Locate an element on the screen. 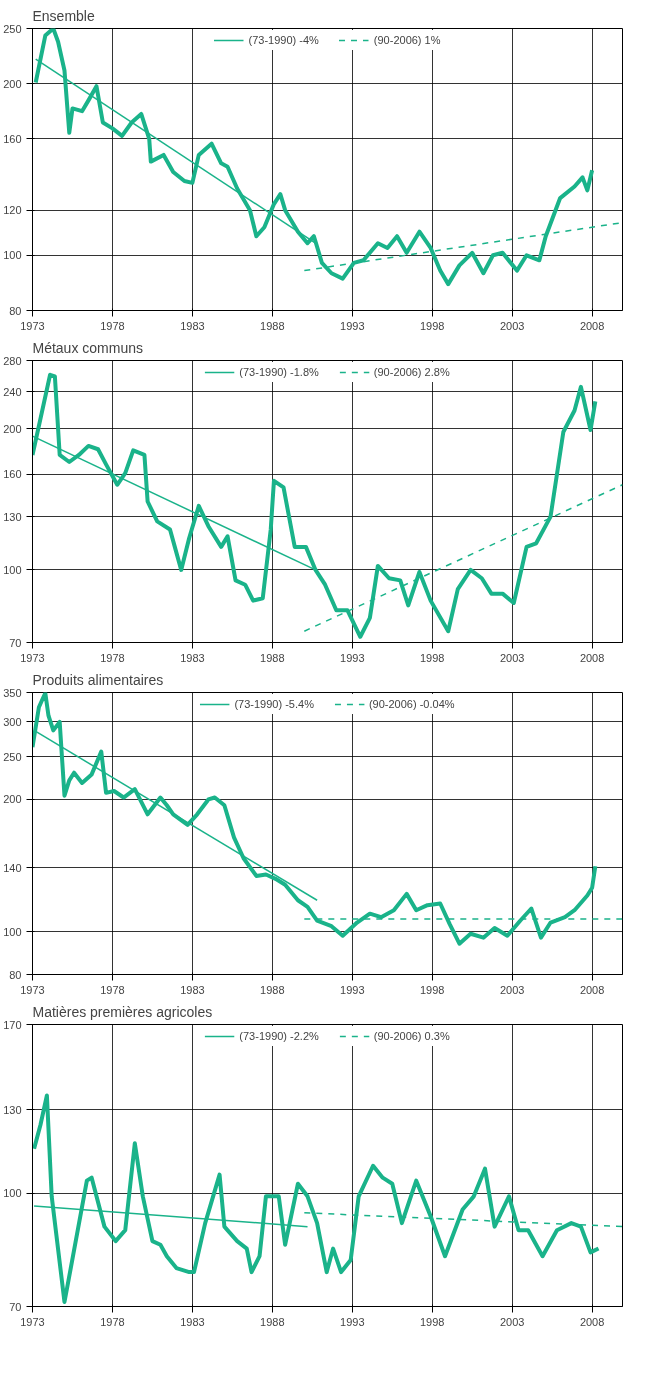 This screenshot has width=654, height=1376. legend-label: (90-2006) -0.04% is located at coordinates (411, 704).